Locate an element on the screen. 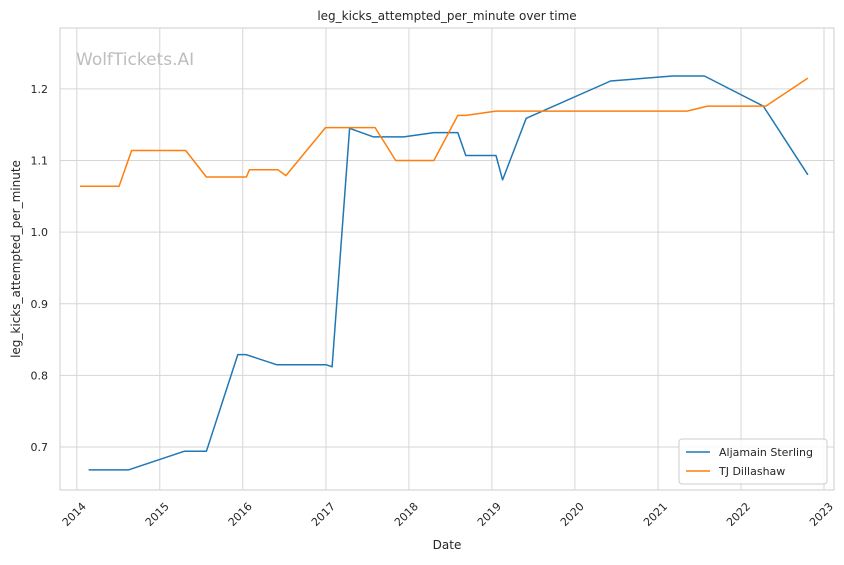 The width and height of the screenshot is (844, 565). y-tick-label: 1.2 is located at coordinates (40, 89).